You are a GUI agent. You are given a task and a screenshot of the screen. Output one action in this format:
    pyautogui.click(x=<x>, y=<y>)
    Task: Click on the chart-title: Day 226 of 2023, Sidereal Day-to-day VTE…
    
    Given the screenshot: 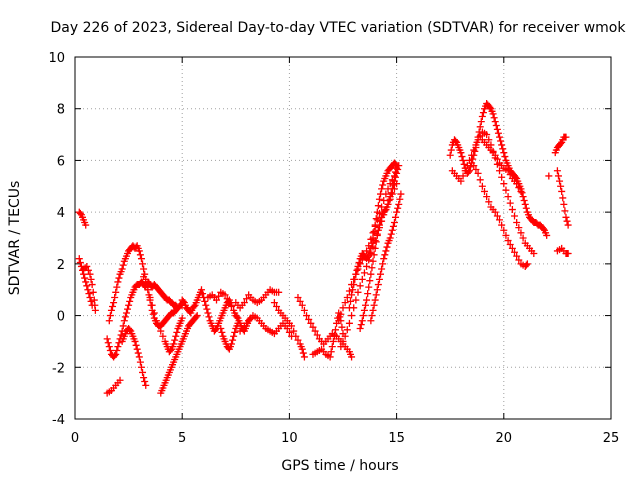 What is the action you would take?
    pyautogui.click(x=339, y=28)
    